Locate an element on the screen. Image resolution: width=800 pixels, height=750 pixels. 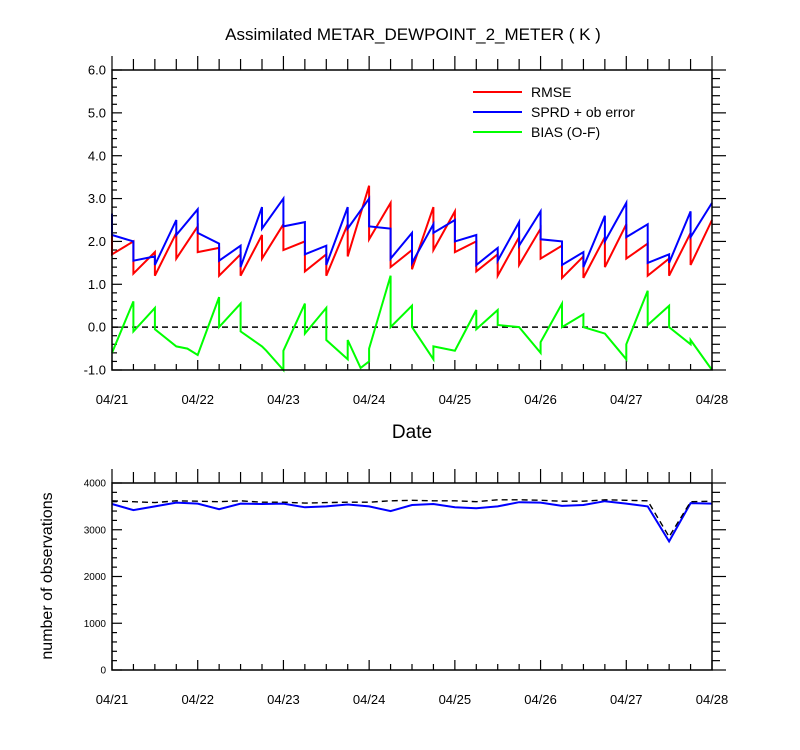
top-y-tick-label: 0.0 is located at coordinates (97, 327).